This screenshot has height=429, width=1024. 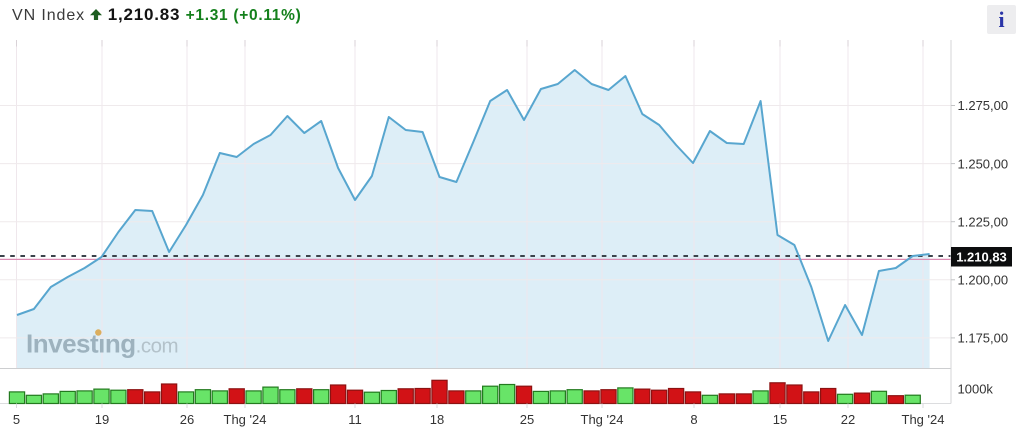 What do you see at coordinates (848, 419) in the screenshot?
I see `svg-text: 22` at bounding box center [848, 419].